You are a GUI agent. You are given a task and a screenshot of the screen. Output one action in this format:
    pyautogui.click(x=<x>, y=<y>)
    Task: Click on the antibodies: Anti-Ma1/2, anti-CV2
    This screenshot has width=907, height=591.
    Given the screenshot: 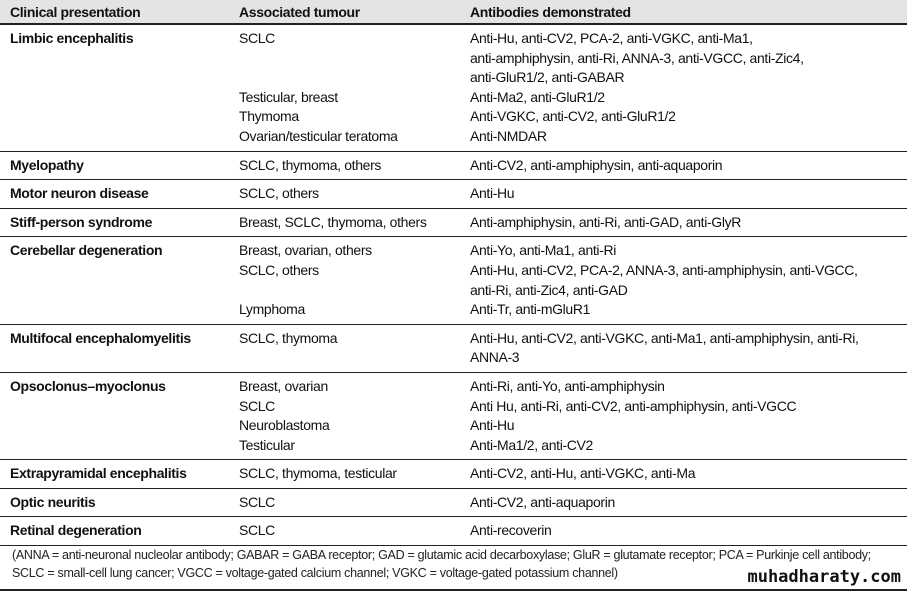 What is the action you would take?
    pyautogui.click(x=531, y=444)
    